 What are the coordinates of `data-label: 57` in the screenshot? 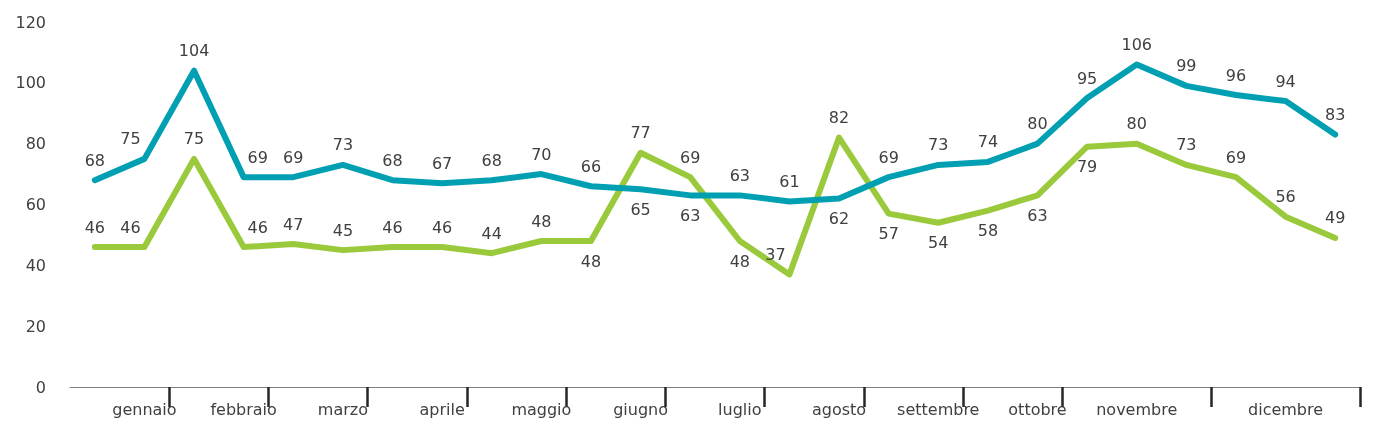 It's located at (888, 234).